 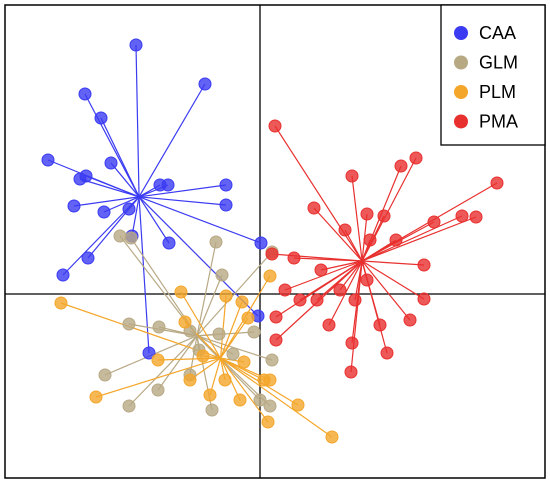 What do you see at coordinates (498, 62) in the screenshot?
I see `legend-label: GLM` at bounding box center [498, 62].